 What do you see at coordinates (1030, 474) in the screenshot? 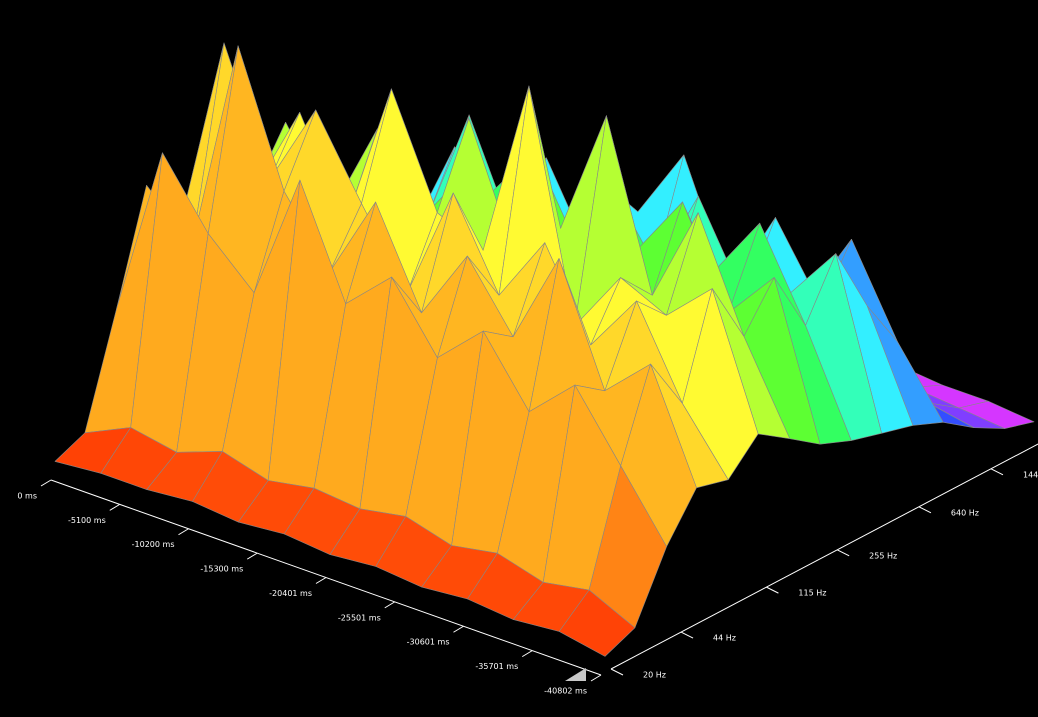
I see `frequency-tick-label: 1440 Hz` at bounding box center [1030, 474].